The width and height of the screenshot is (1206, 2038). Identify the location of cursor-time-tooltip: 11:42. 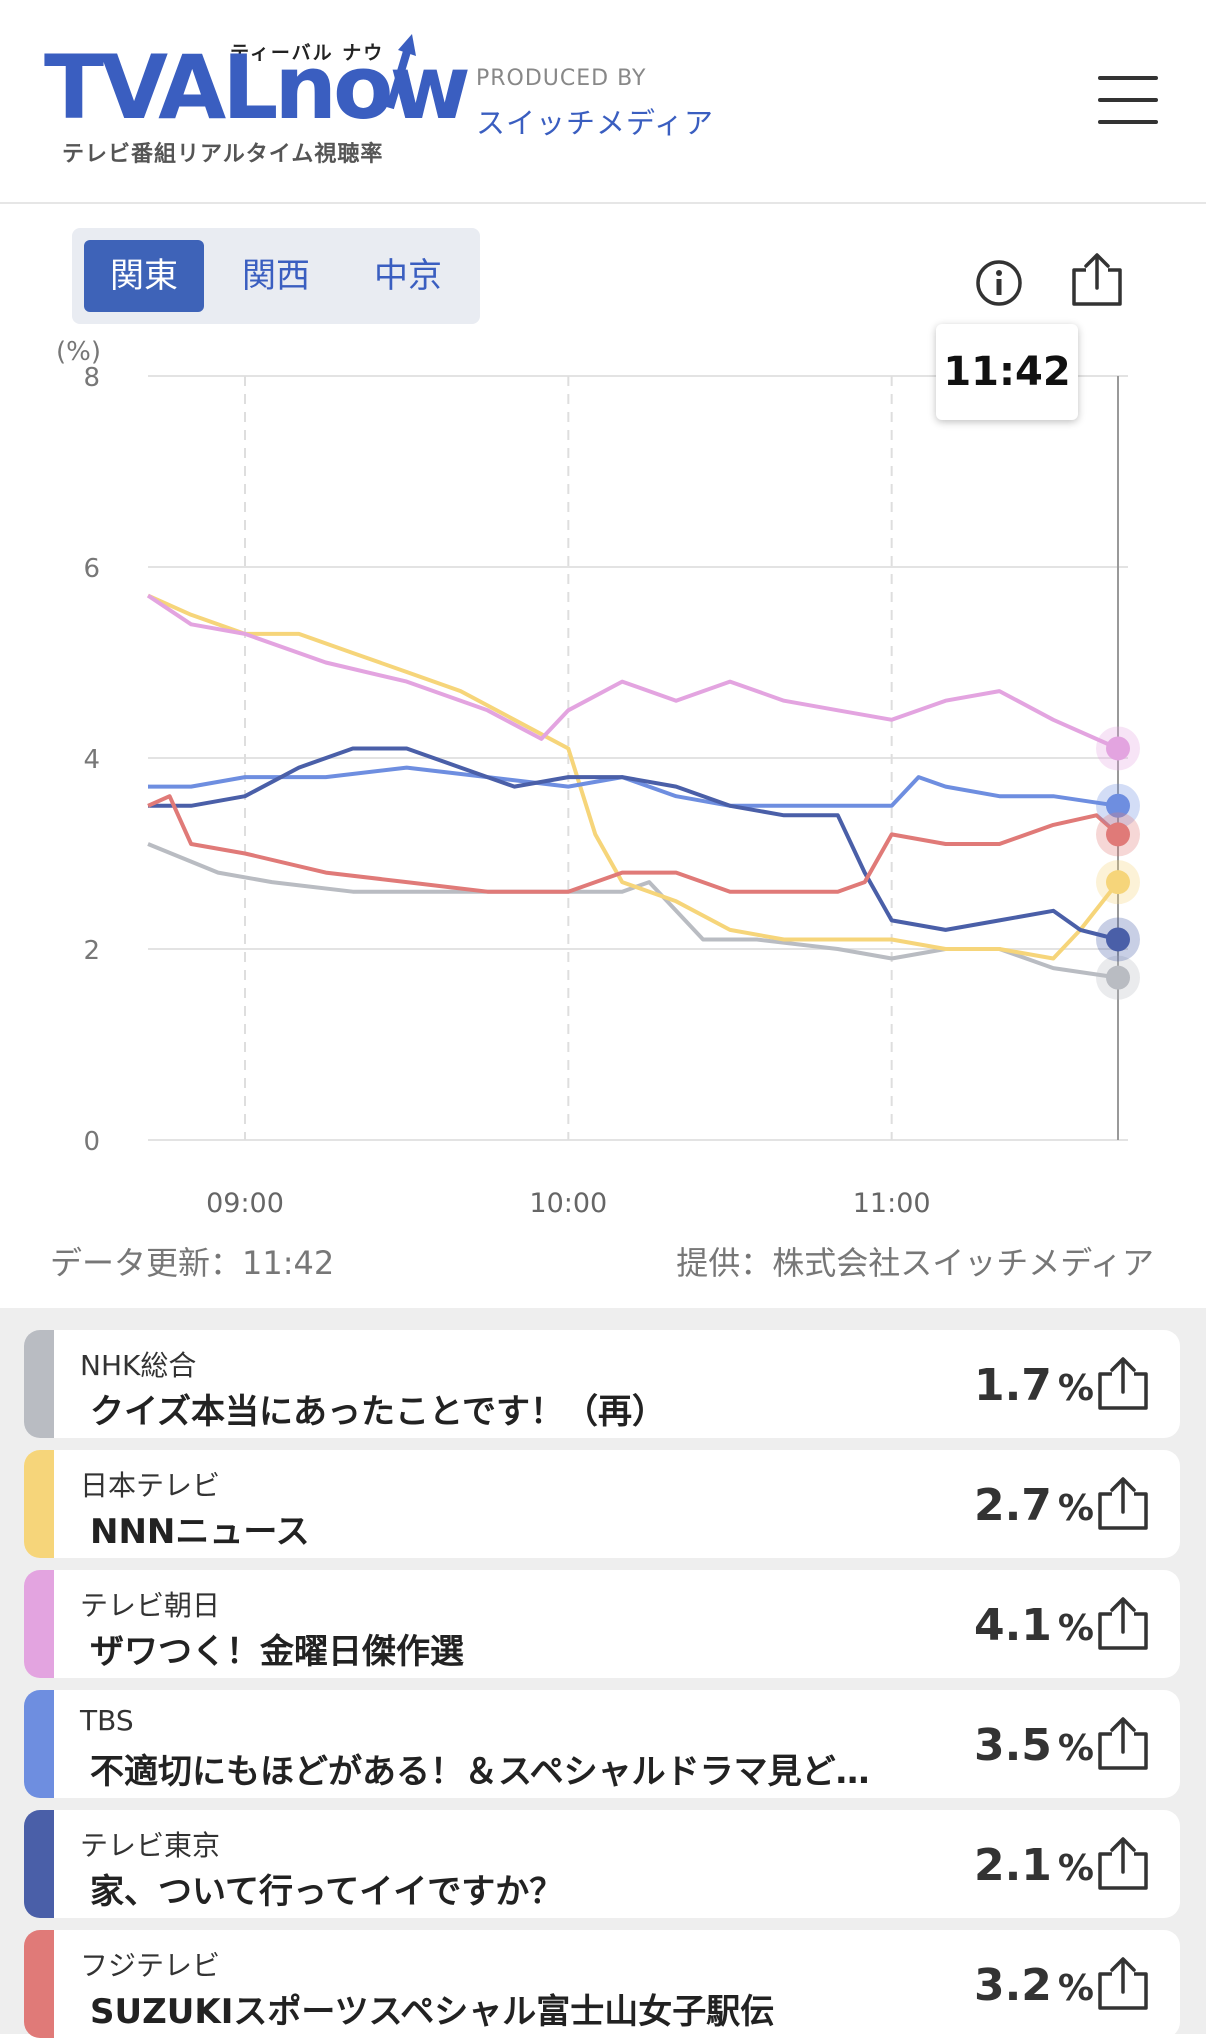
(1007, 372).